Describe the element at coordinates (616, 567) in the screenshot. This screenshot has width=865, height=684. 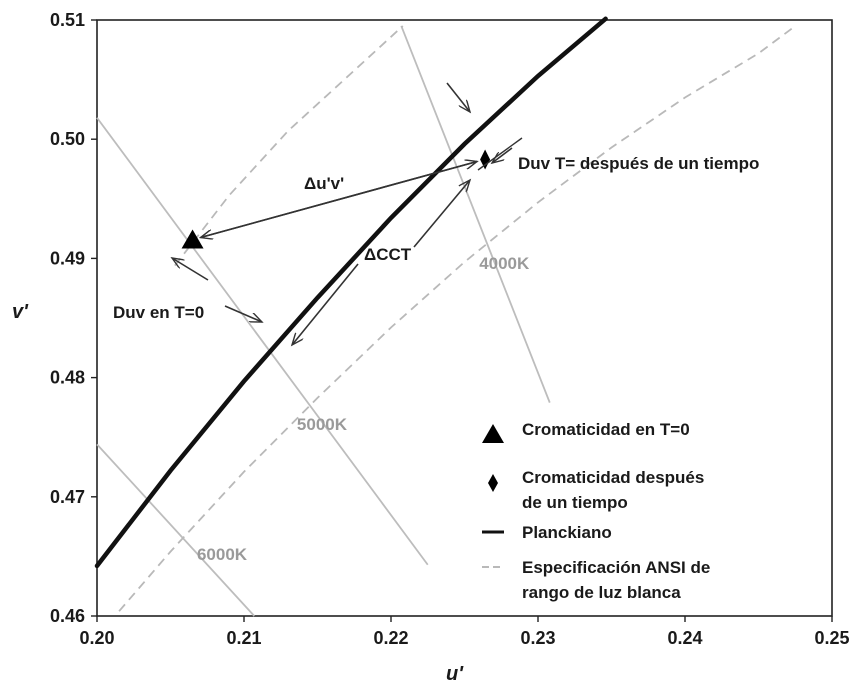
I see `legend-item-label: Especificación ANSI de` at that location.